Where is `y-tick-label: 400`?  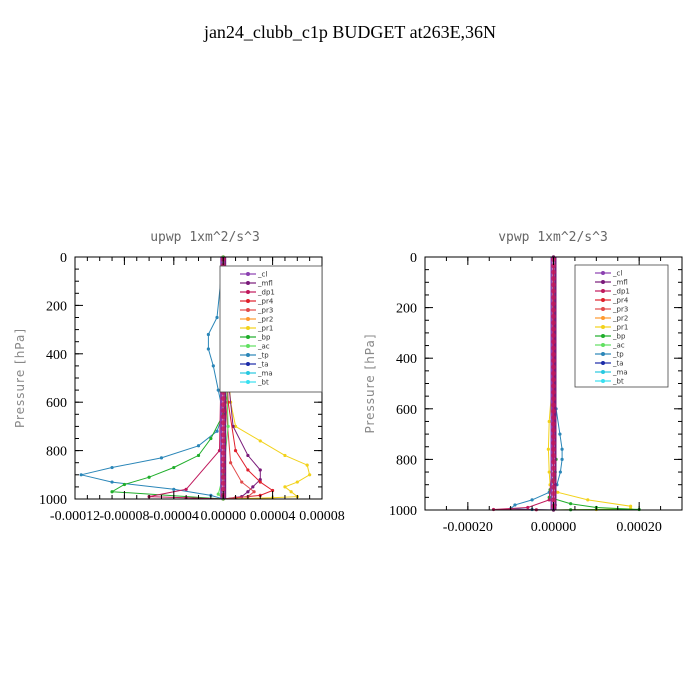
y-tick-label: 400 is located at coordinates (56, 355).